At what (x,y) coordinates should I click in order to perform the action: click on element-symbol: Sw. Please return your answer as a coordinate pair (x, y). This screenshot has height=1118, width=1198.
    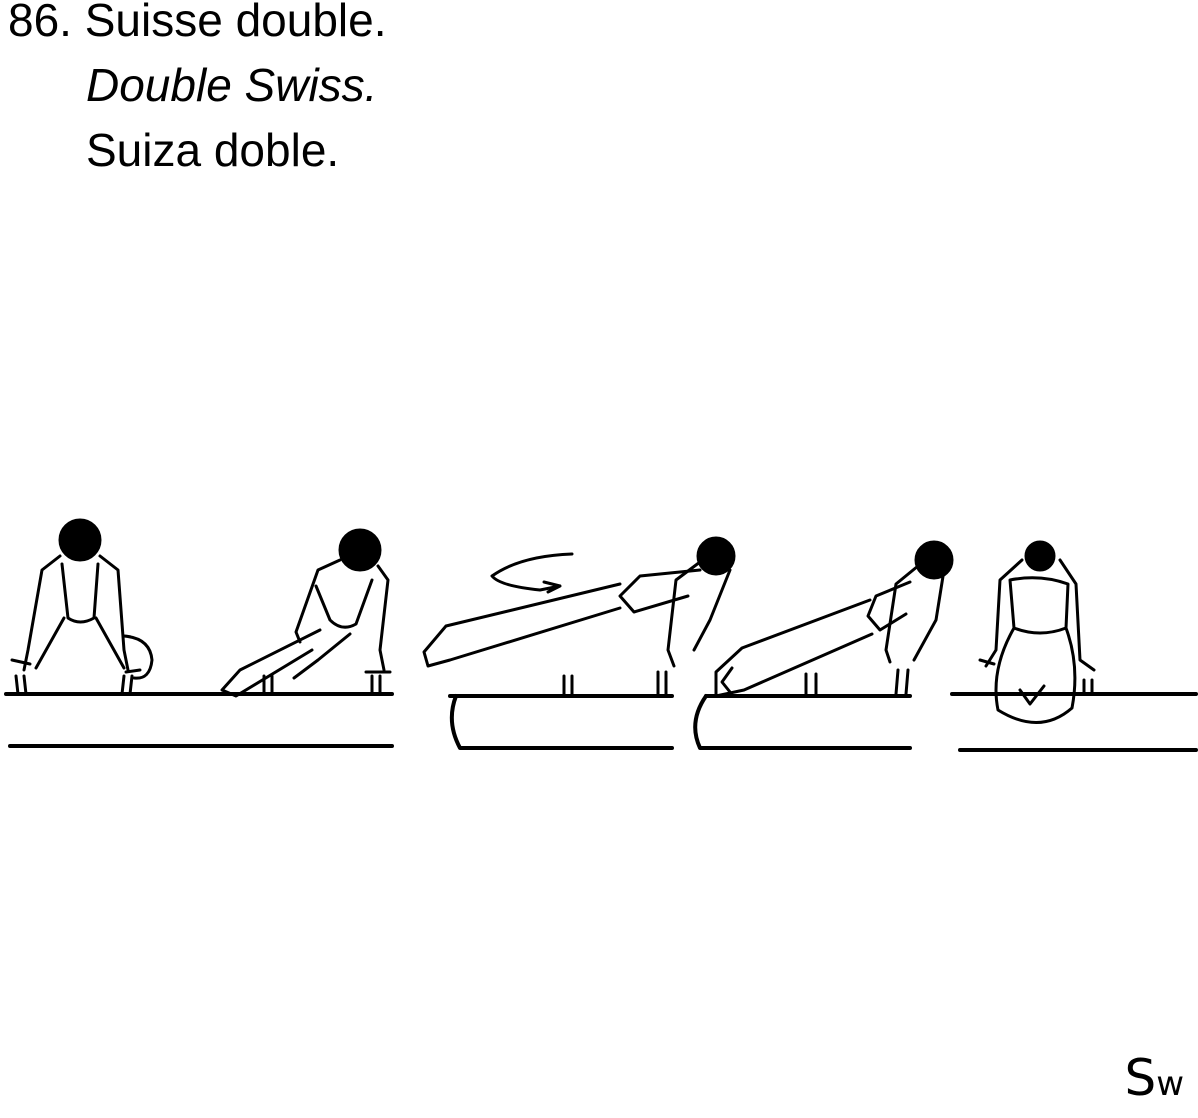
    Looking at the image, I should click on (1154, 1081).